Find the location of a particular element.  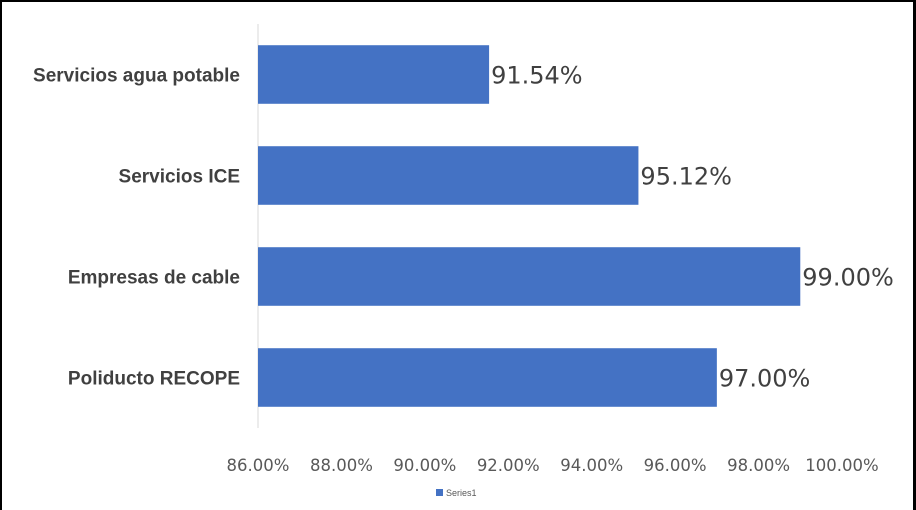

x-tick-label: 92.00% is located at coordinates (508, 465).